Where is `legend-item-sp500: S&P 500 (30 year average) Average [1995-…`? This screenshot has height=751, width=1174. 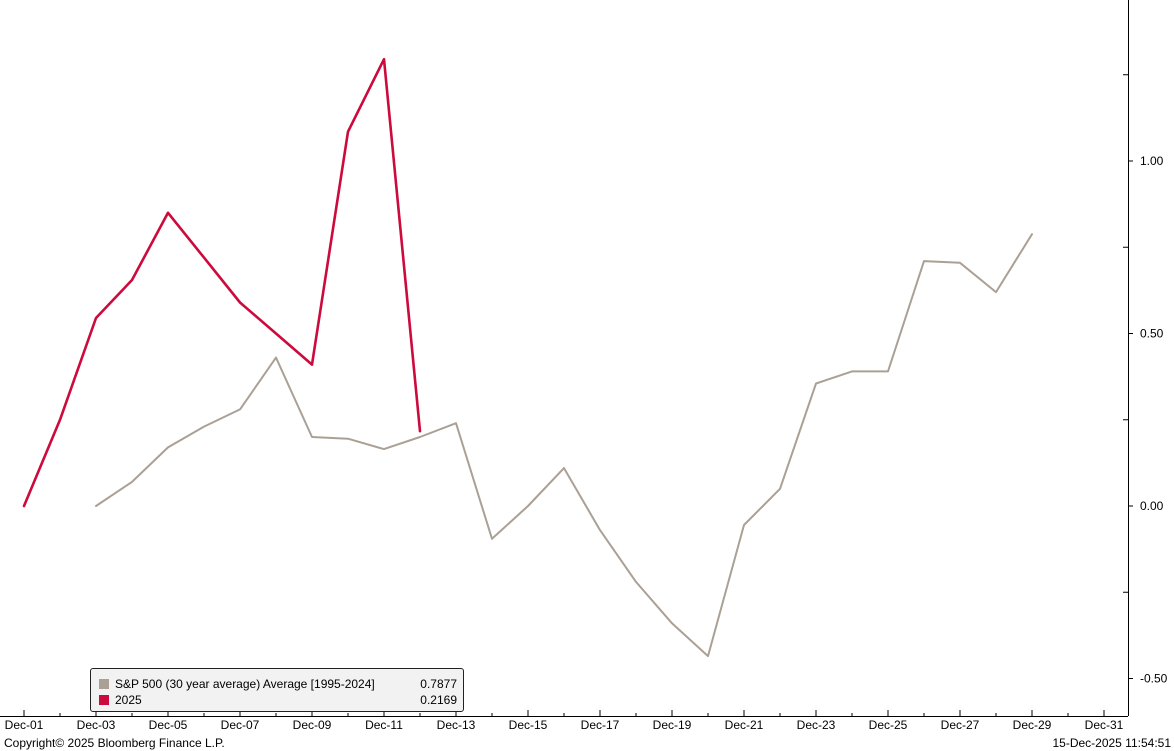
legend-item-sp500: S&P 500 (30 year average) Average [1995-… is located at coordinates (278, 684).